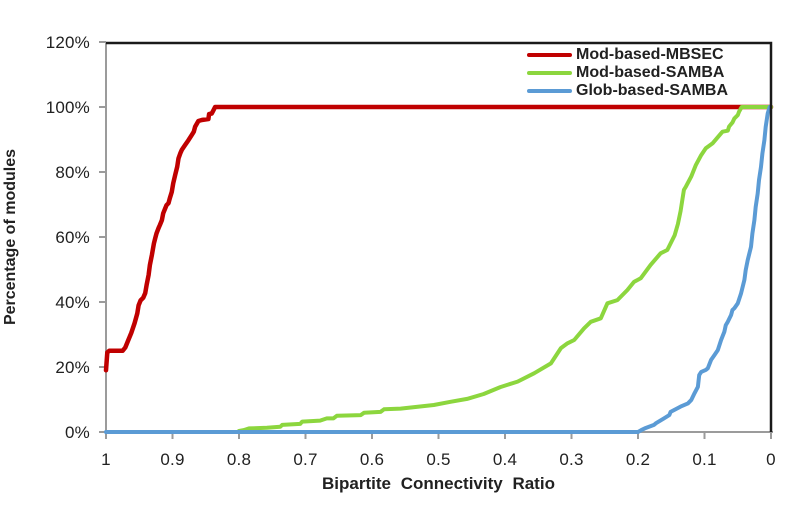 The image size is (807, 509). Describe the element at coordinates (239, 459) in the screenshot. I see `x-tick-label: 0.8` at that location.